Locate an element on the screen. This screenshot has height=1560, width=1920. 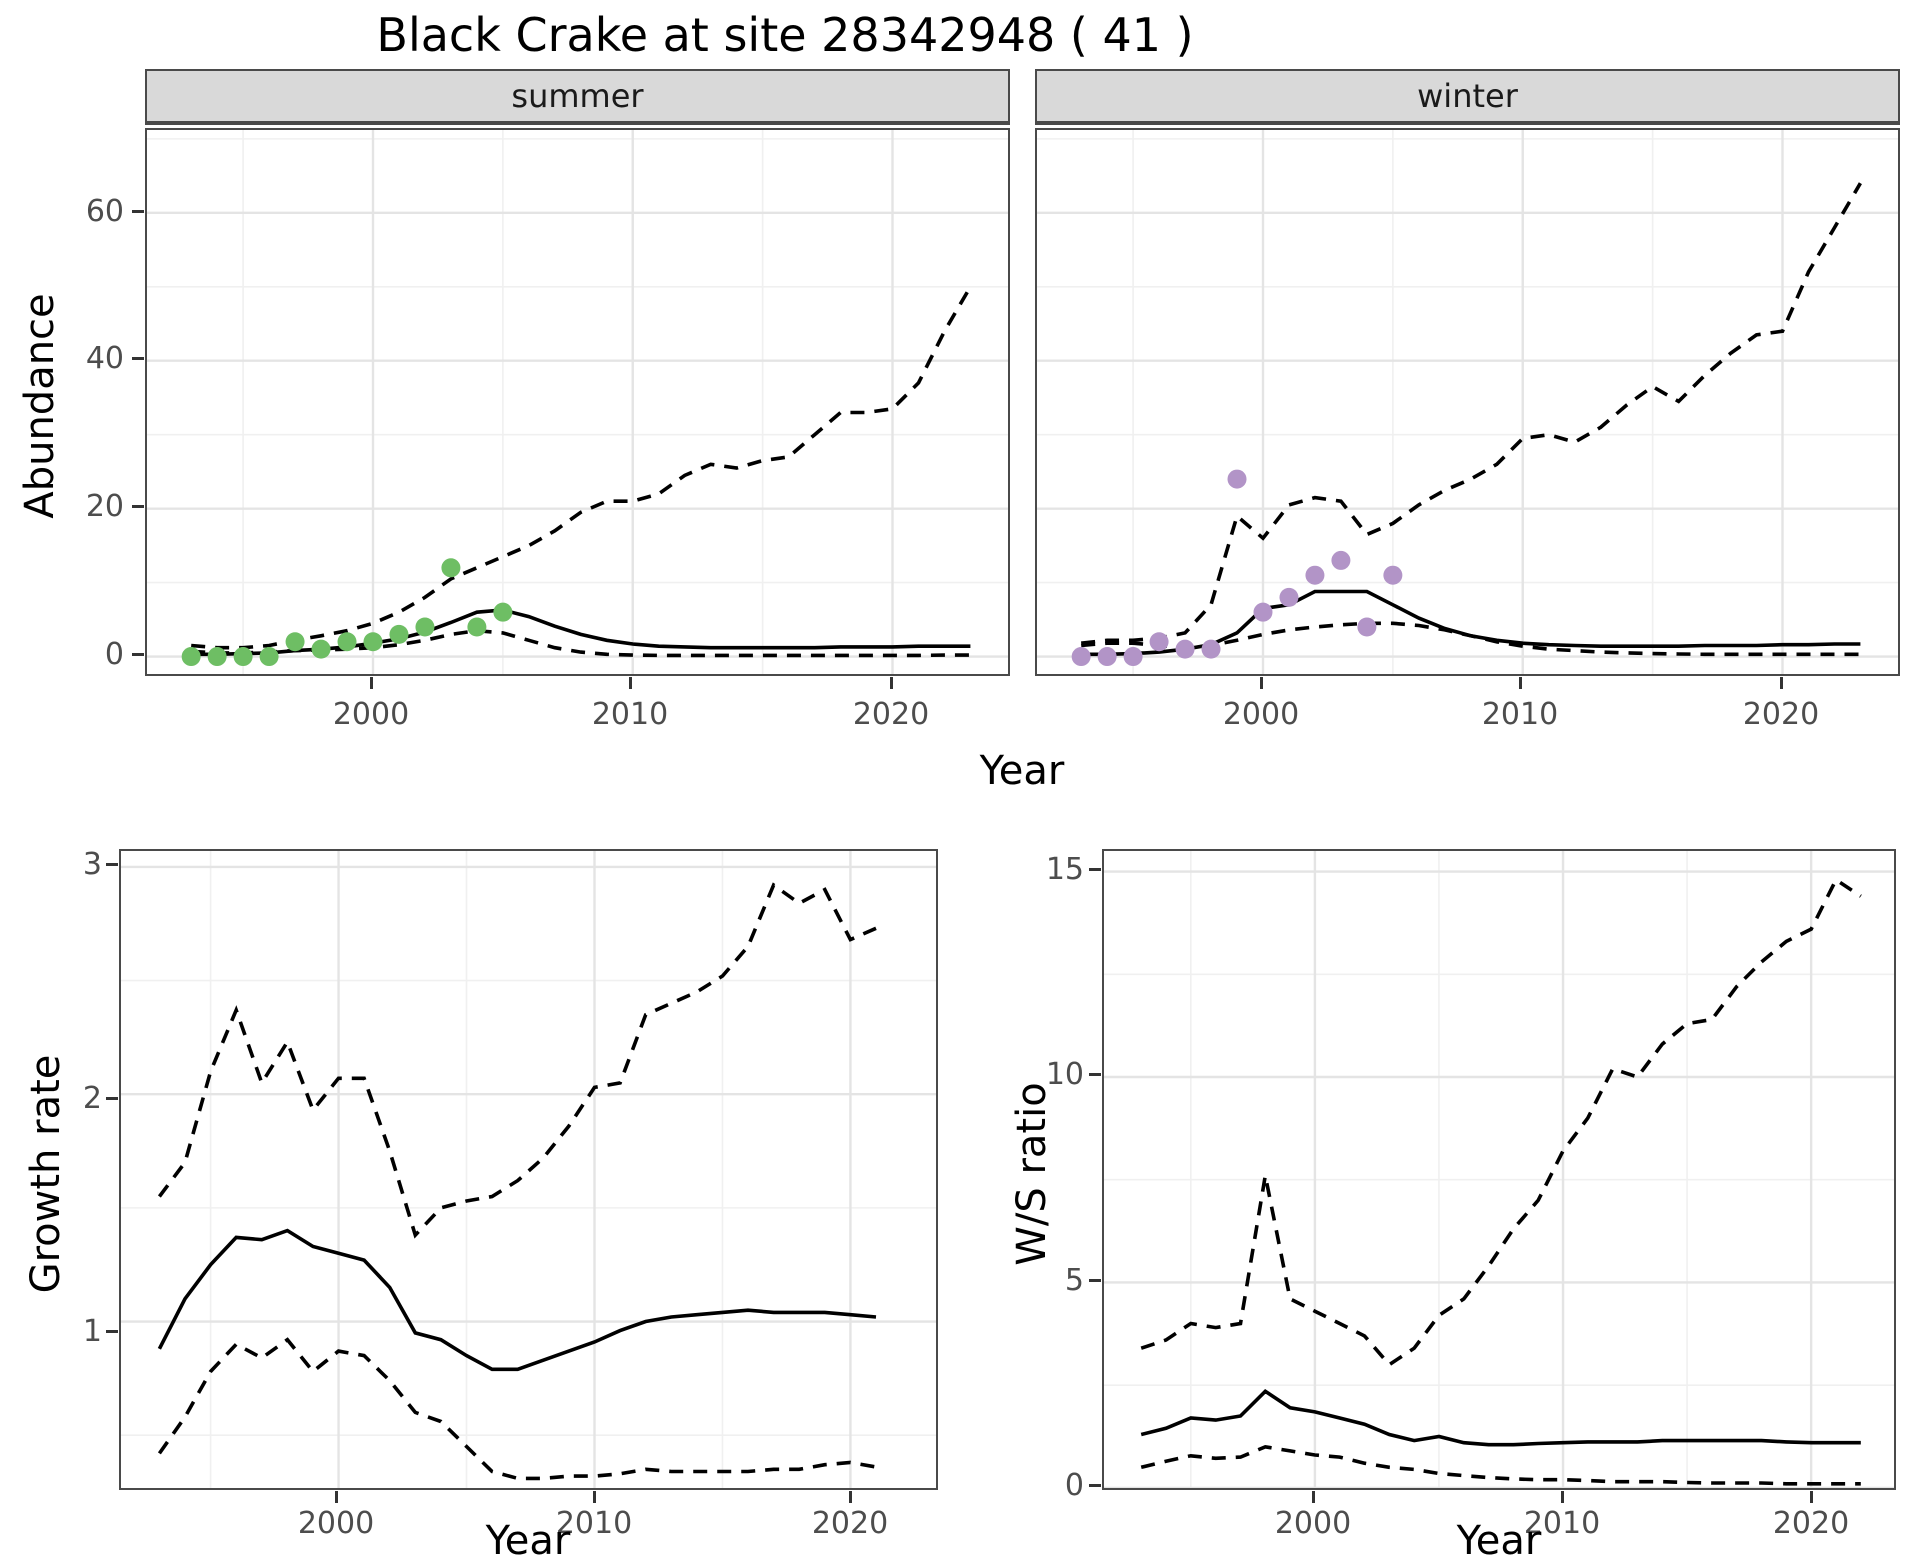
y-axis-title-abundance: Abundance is located at coordinates (40, 406).